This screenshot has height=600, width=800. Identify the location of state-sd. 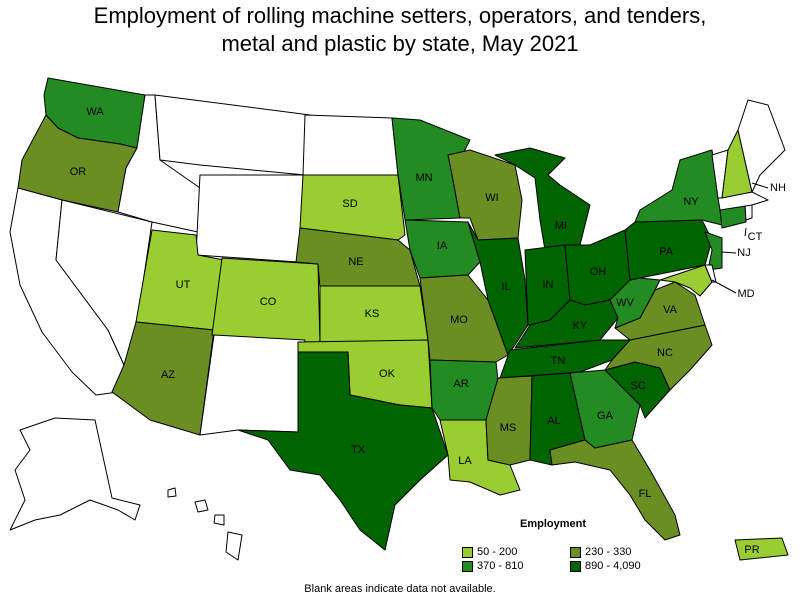
(352, 207).